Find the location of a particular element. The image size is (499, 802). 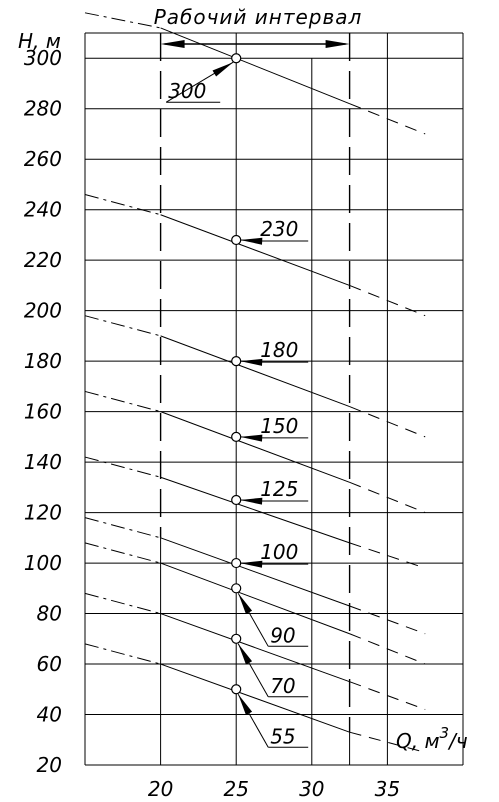

curve-70-label: 70 is located at coordinates (282, 686).